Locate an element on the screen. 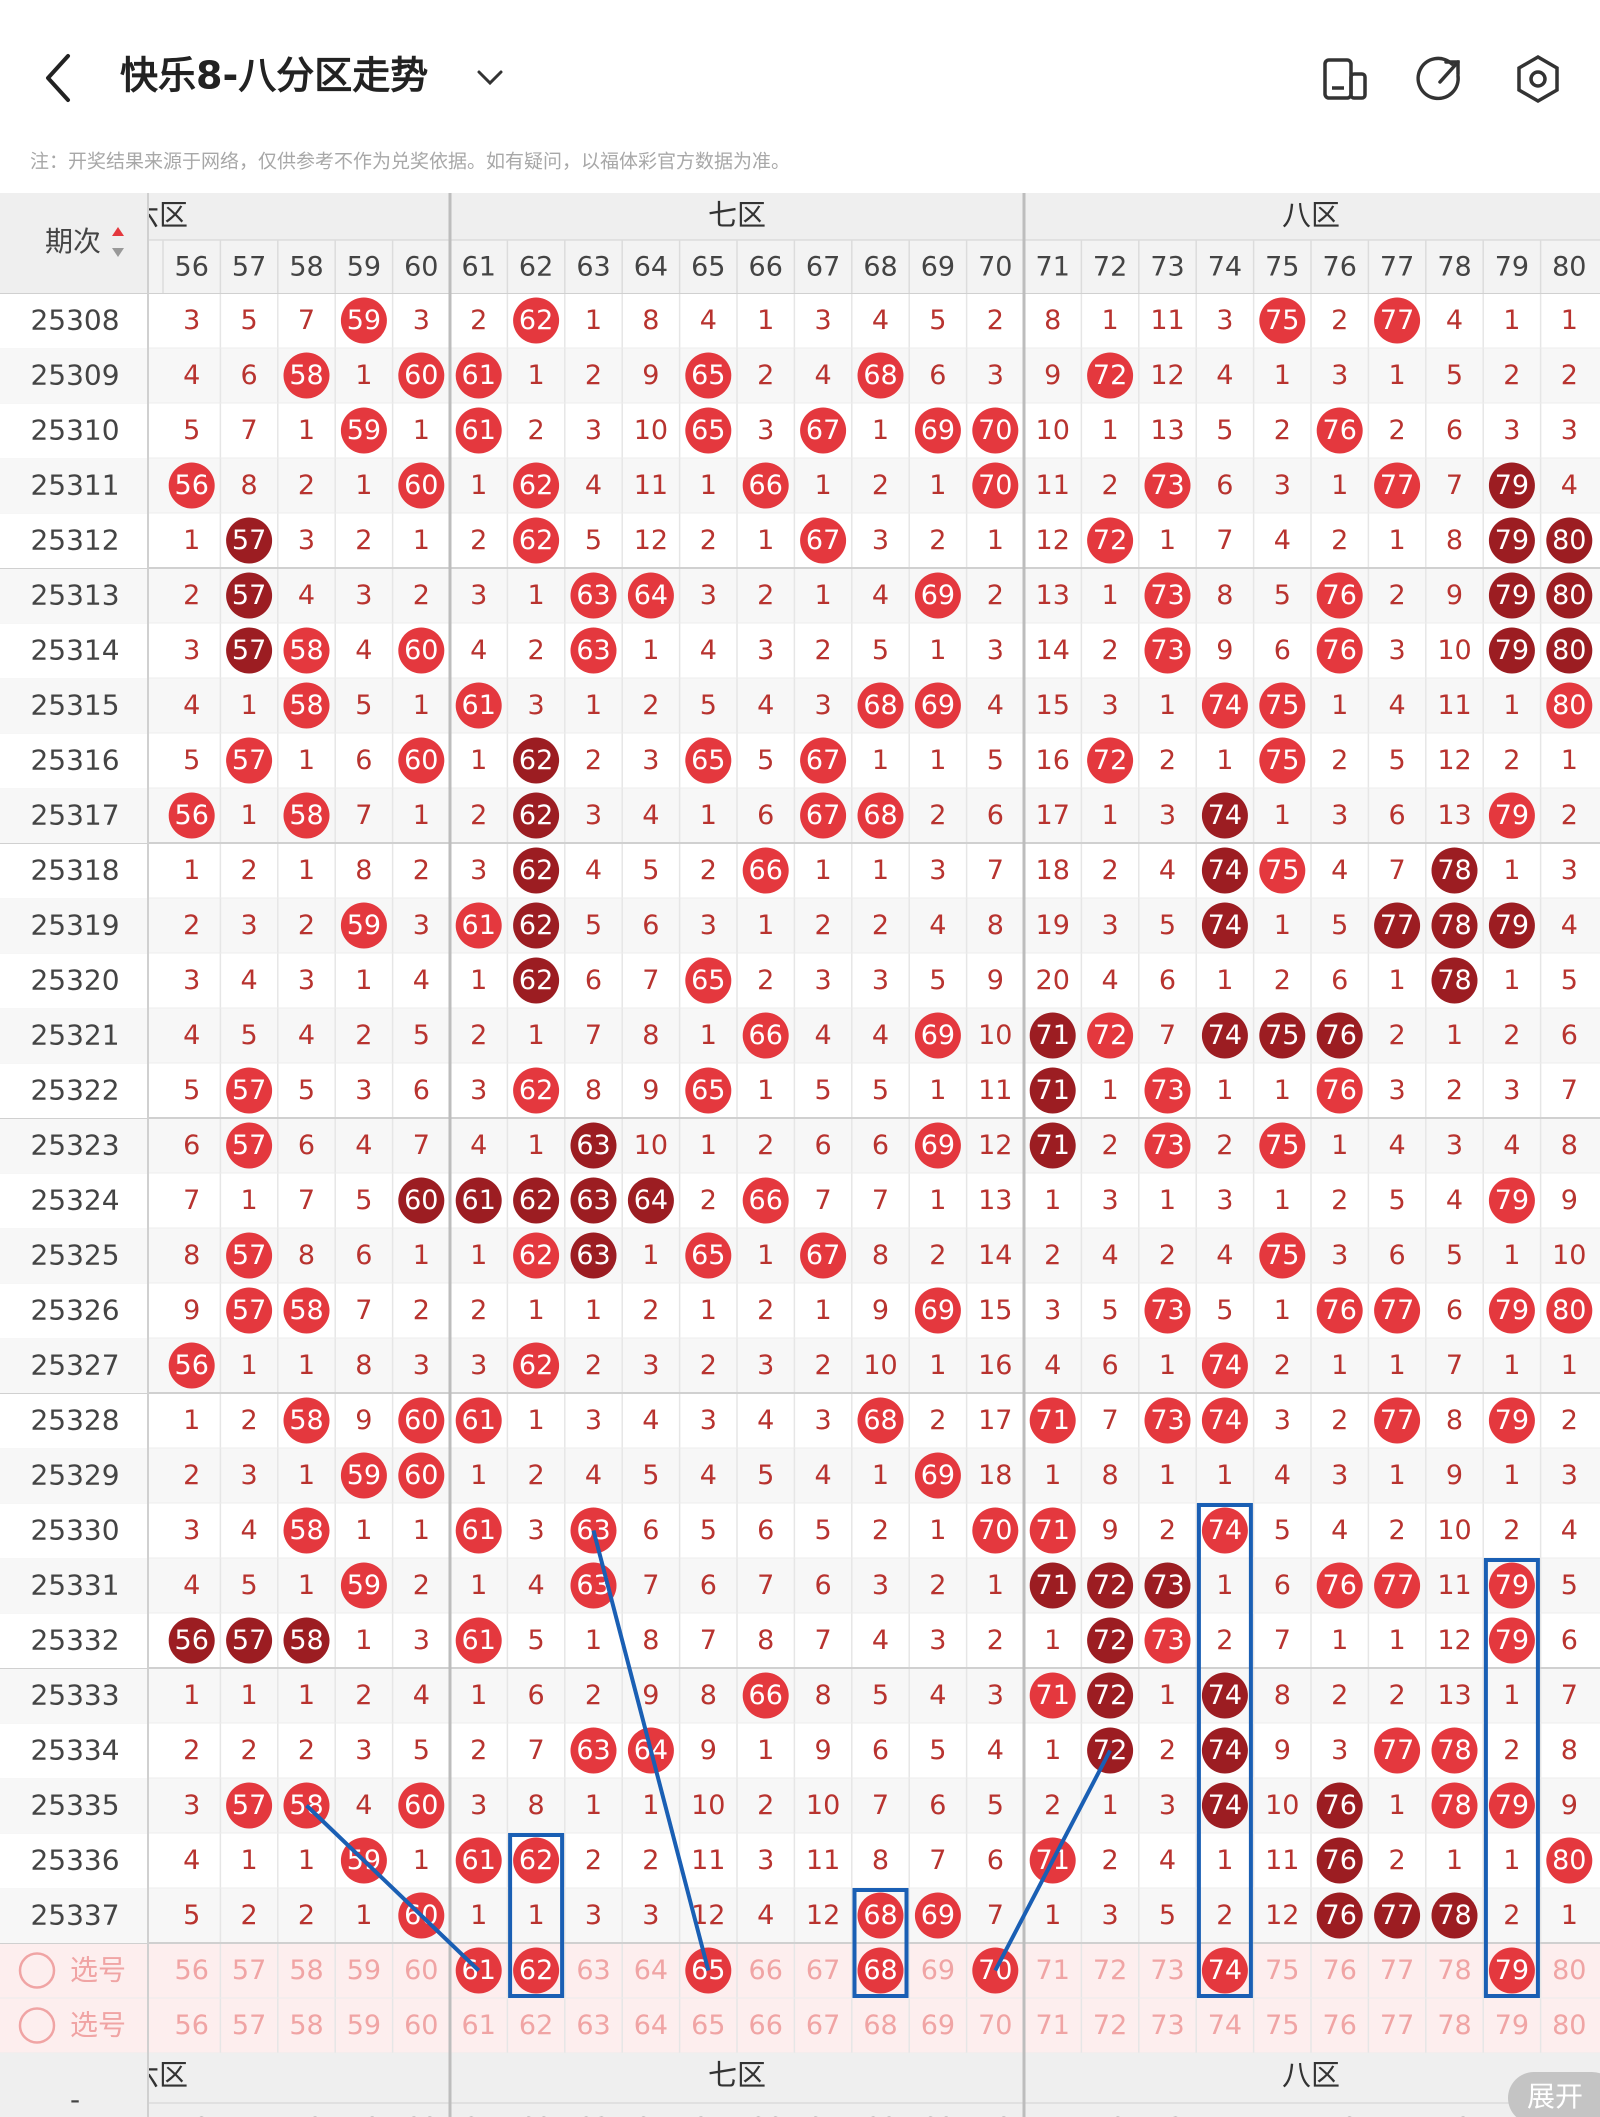 The height and width of the screenshot is (2117, 1600). miss-count: 76 is located at coordinates (1340, 2025).